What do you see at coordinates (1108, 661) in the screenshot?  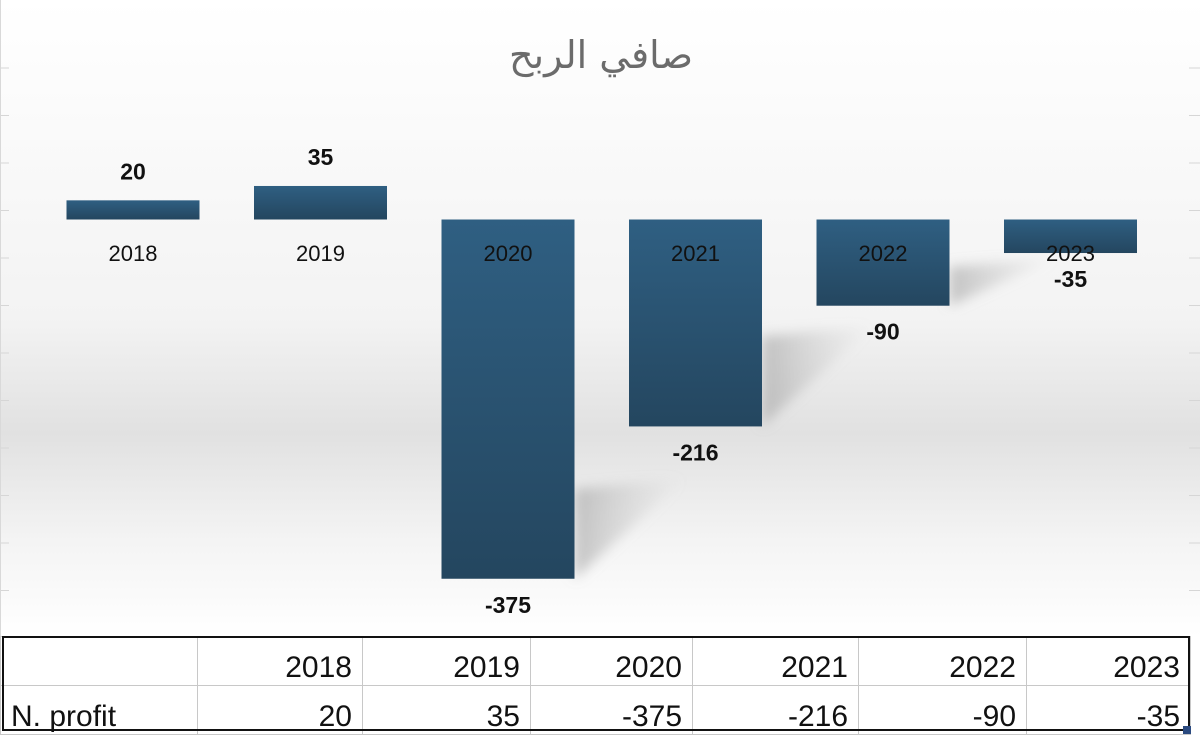 I see `table-cell: 2023` at bounding box center [1108, 661].